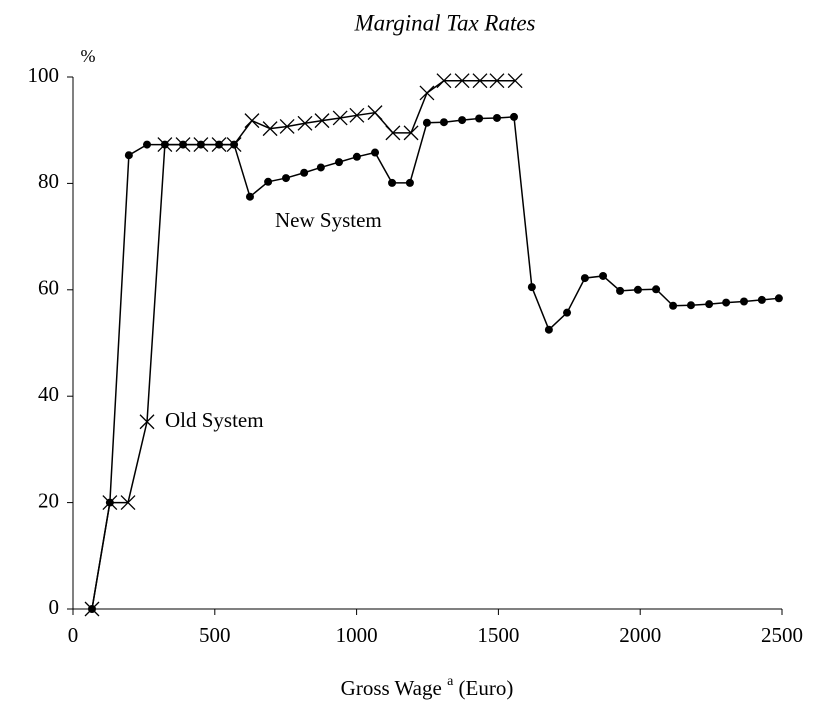 The height and width of the screenshot is (704, 834). What do you see at coordinates (391, 688) in the screenshot?
I see `x-label: Gross Wage` at bounding box center [391, 688].